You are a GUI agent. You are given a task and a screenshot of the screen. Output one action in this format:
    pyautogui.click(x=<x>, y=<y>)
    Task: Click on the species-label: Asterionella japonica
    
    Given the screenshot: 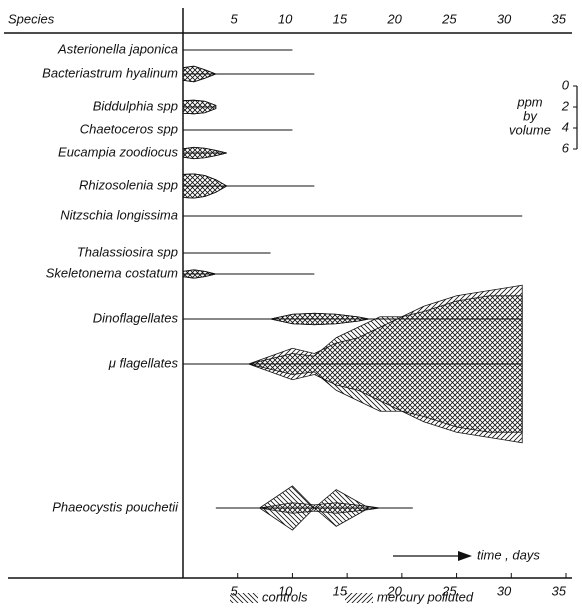 What is the action you would take?
    pyautogui.click(x=117, y=48)
    